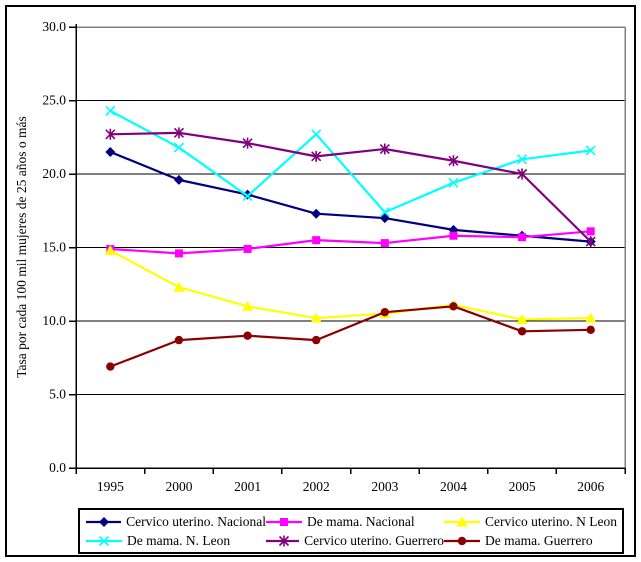 The image size is (641, 562). I want to click on legend-item-4: Cervico uterino. Guerrero, so click(355, 541).